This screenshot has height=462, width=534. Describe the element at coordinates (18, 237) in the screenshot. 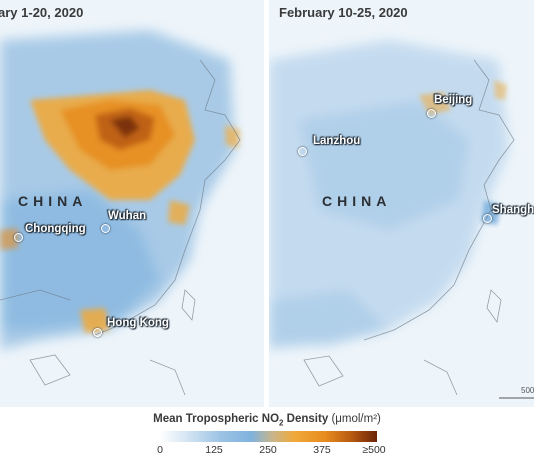

I see `city-marker-chongqing` at that location.